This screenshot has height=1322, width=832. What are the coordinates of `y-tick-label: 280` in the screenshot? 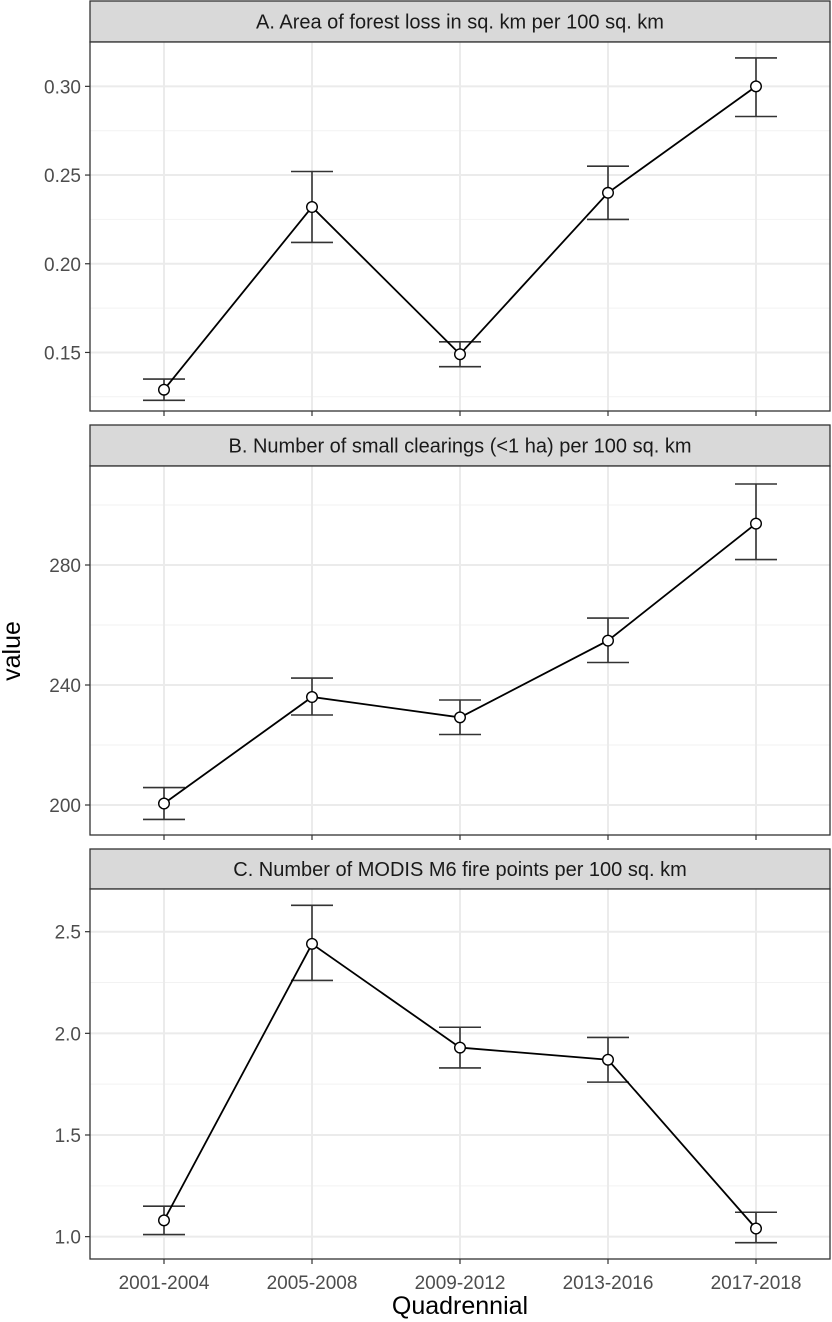 It's located at (65, 566).